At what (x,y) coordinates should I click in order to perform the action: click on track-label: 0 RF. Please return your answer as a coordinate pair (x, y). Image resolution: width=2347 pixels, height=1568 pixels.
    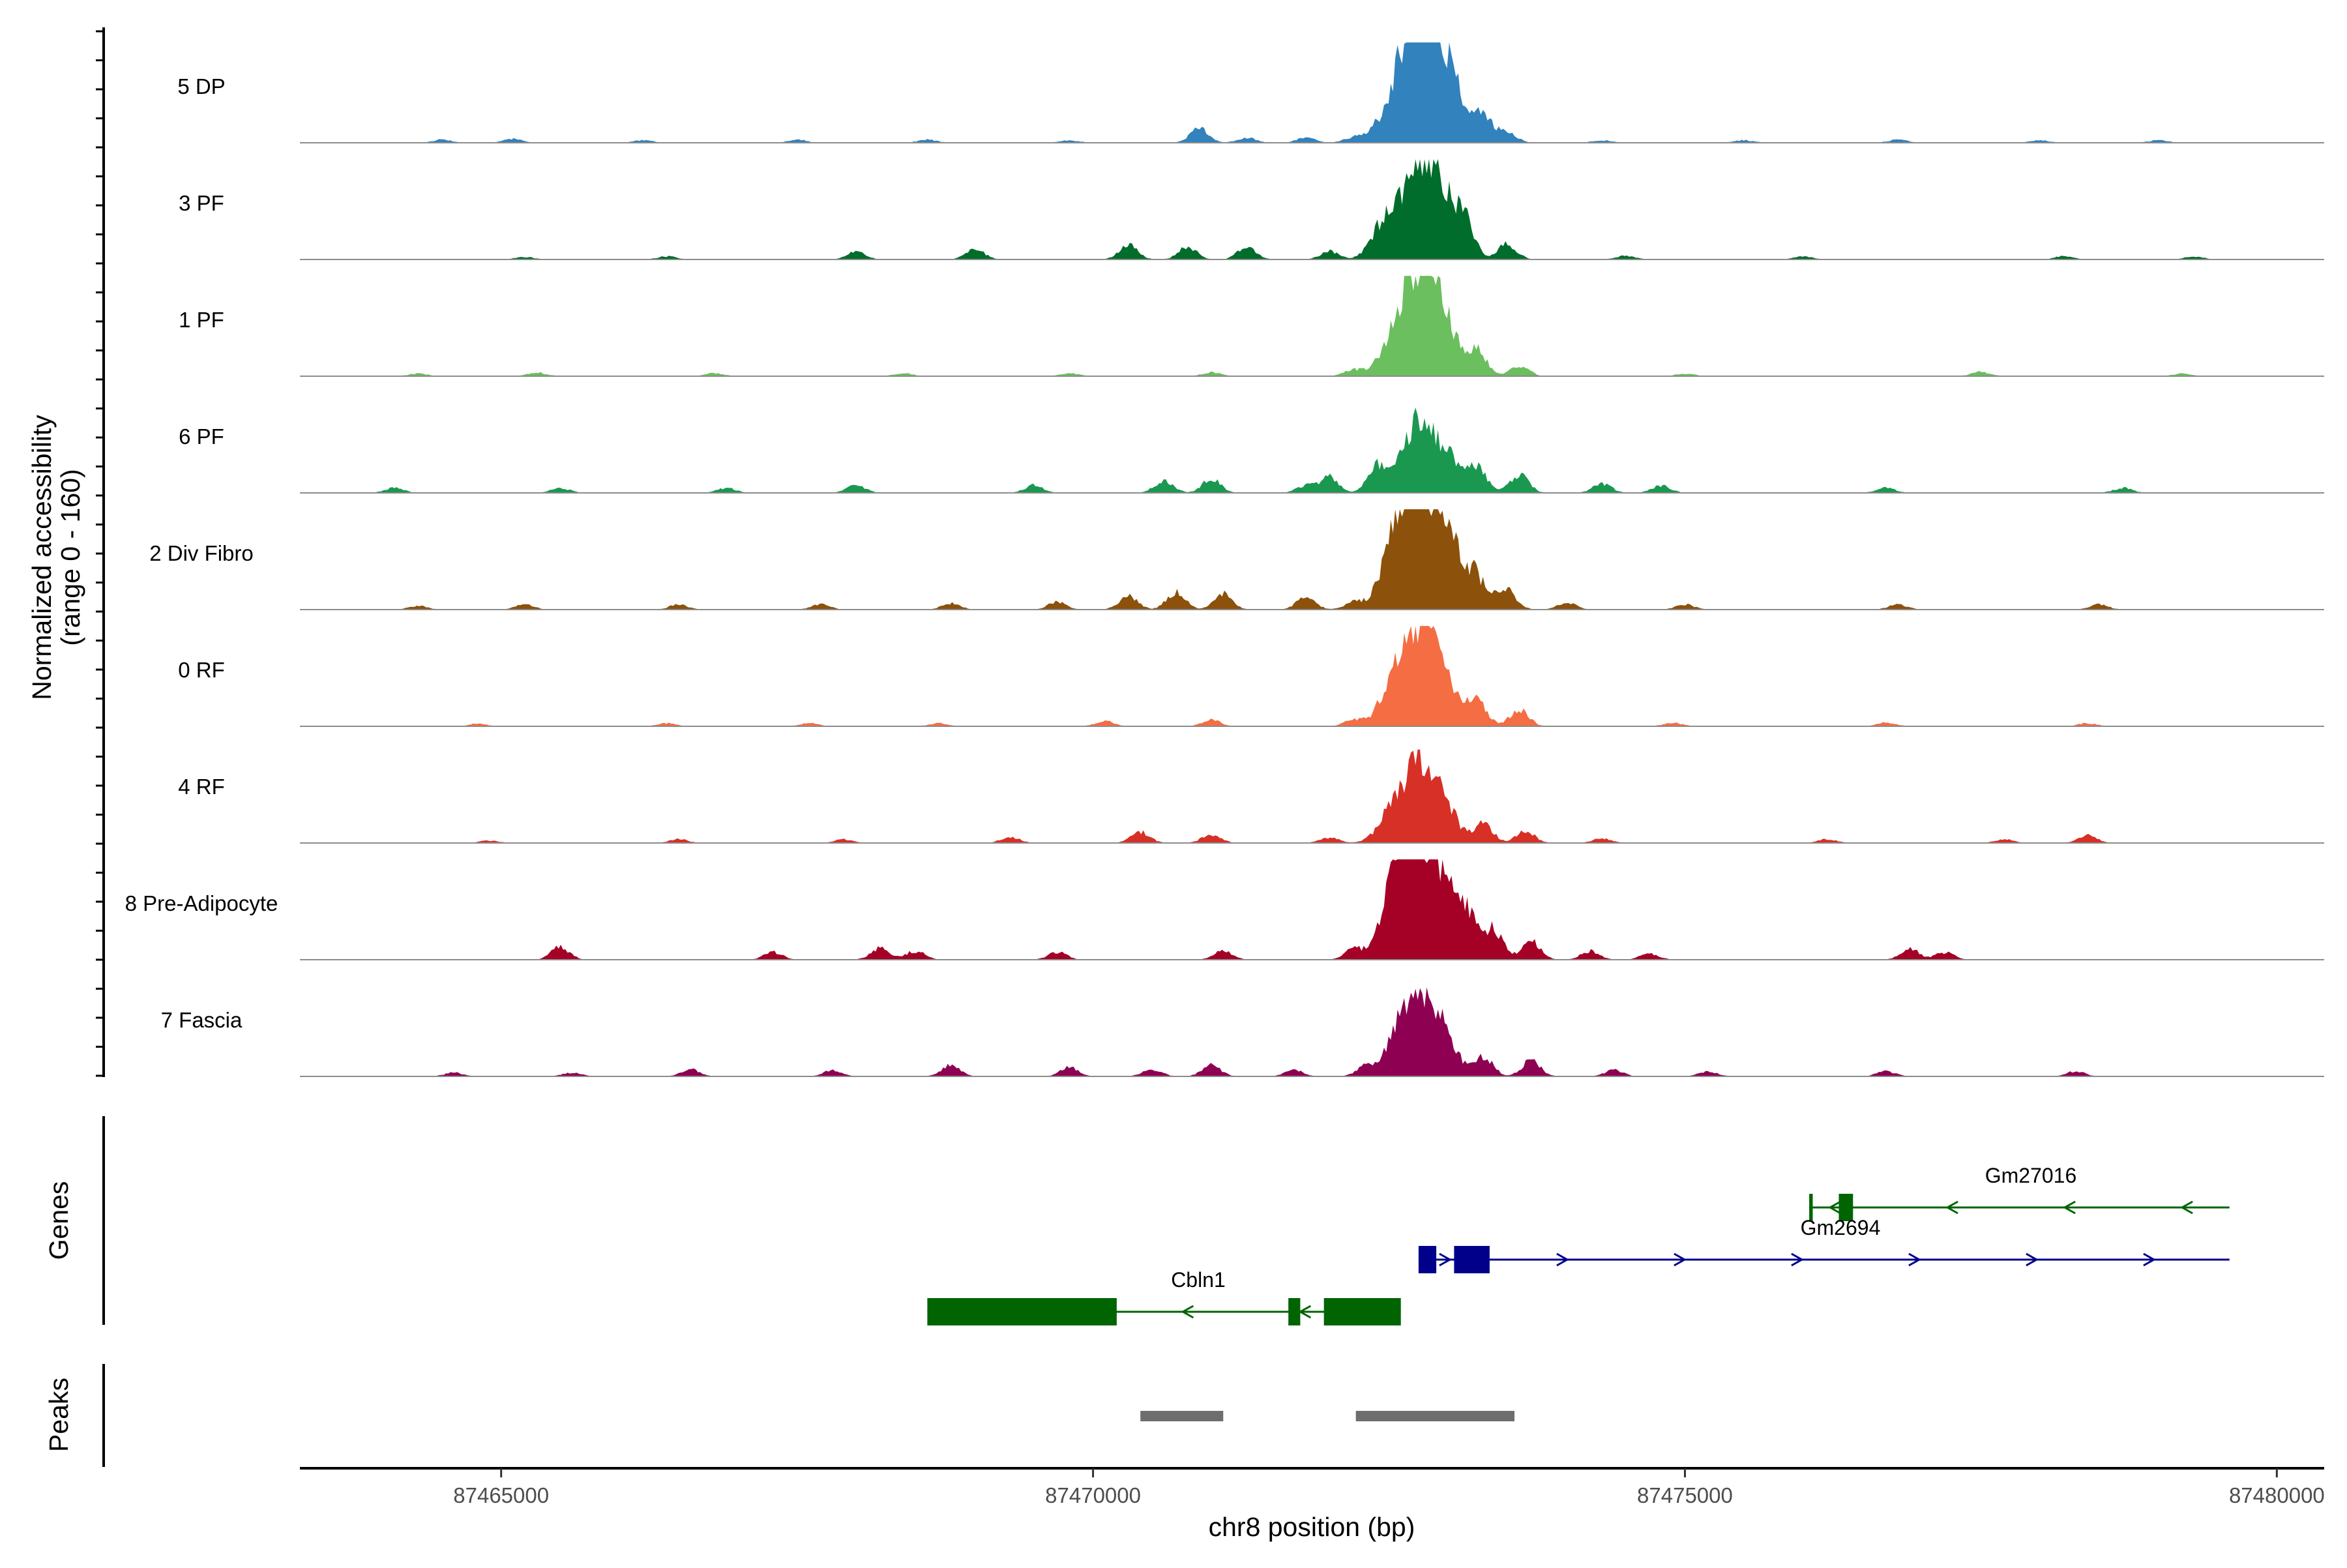
    Looking at the image, I should click on (201, 670).